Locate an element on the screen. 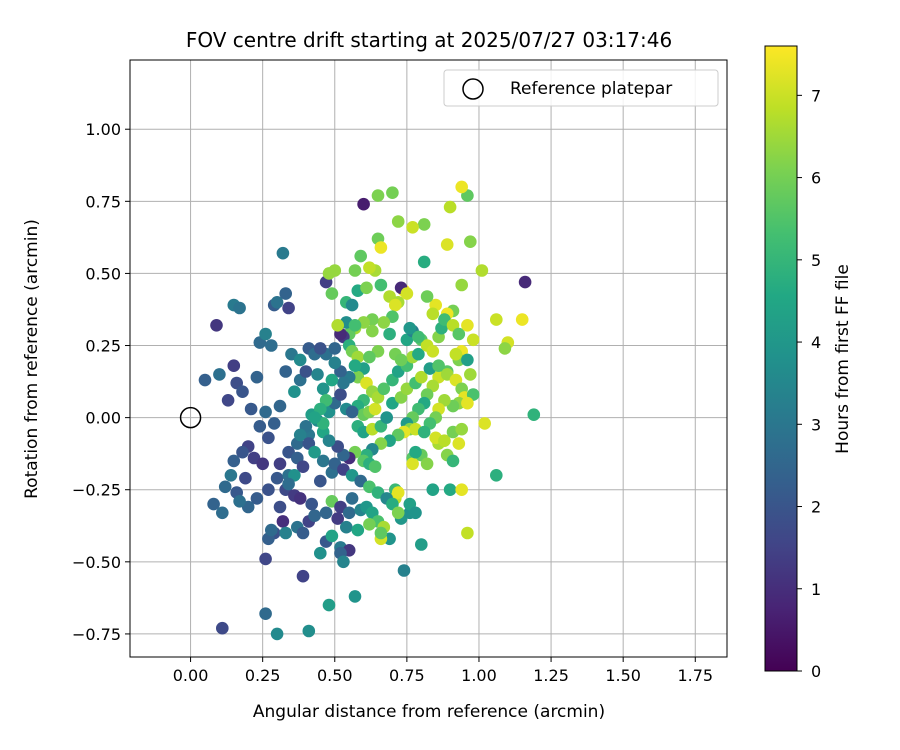 The image size is (900, 750). x-tick-label: 0.00 is located at coordinates (191, 675).